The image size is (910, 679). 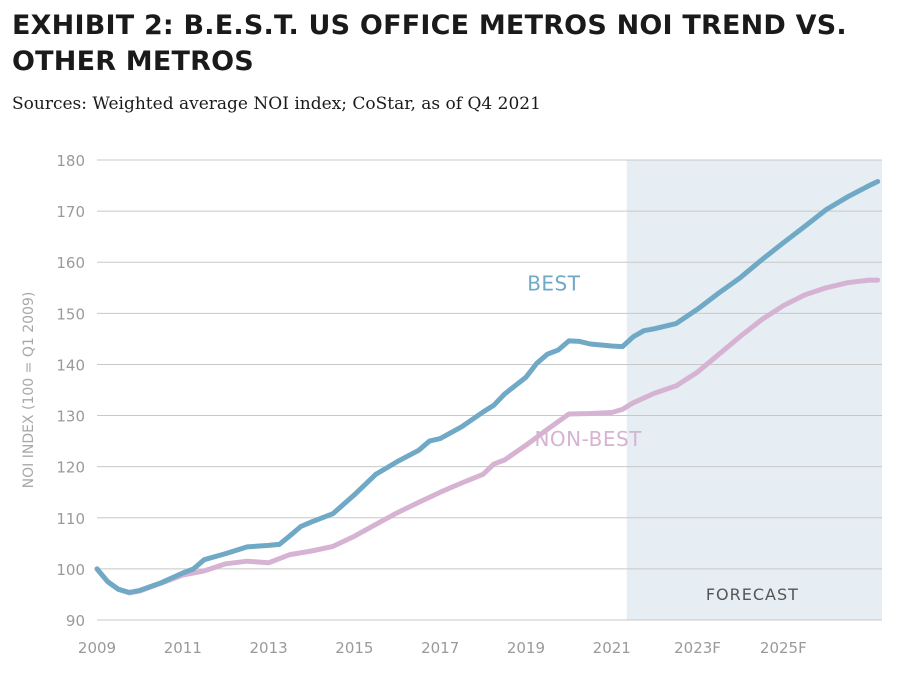 I want to click on y-tick-label: 140, so click(x=70, y=365).